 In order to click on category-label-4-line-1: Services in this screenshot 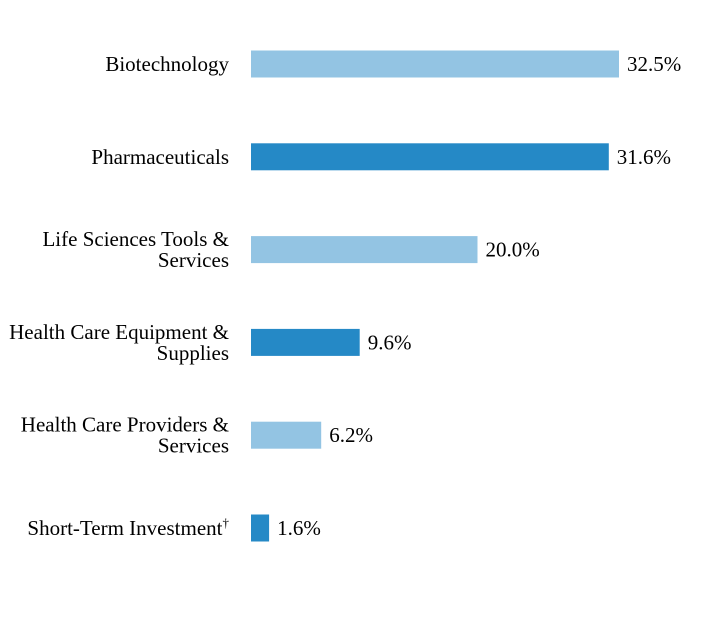, I will do `click(193, 446)`.